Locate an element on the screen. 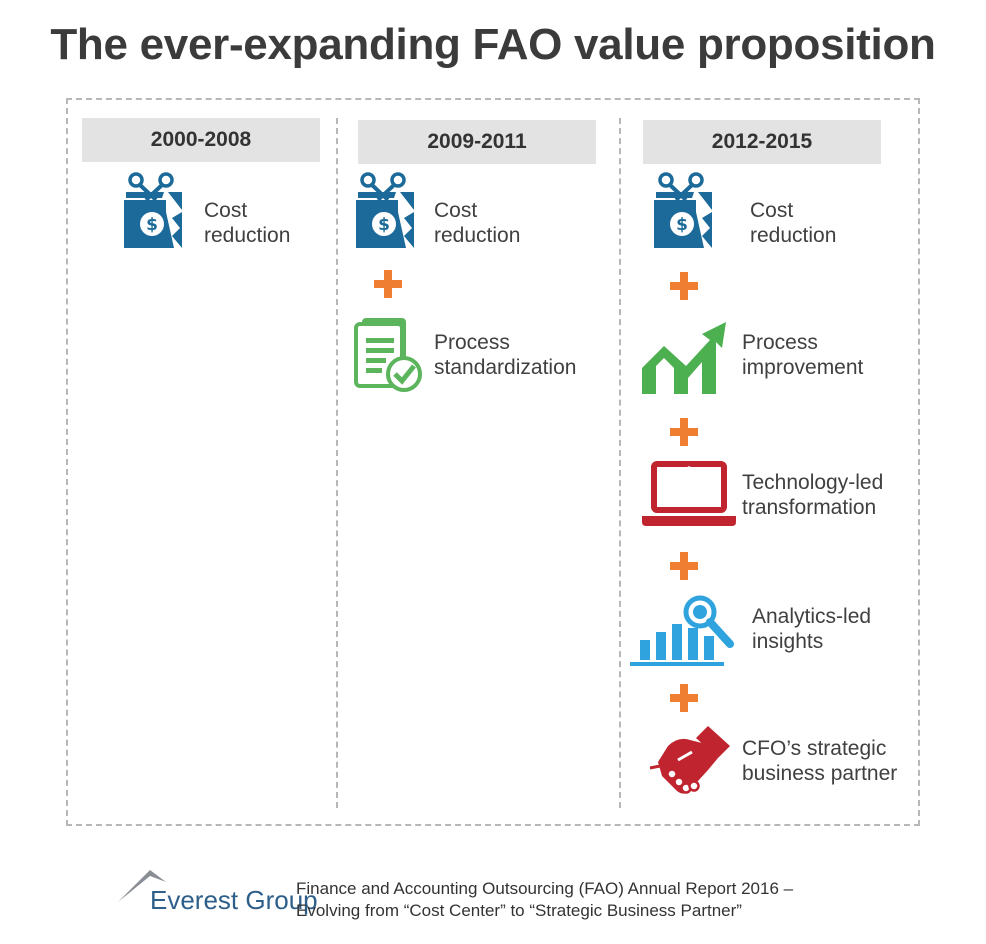 The image size is (986, 944). laptop-icon is located at coordinates (689, 493).